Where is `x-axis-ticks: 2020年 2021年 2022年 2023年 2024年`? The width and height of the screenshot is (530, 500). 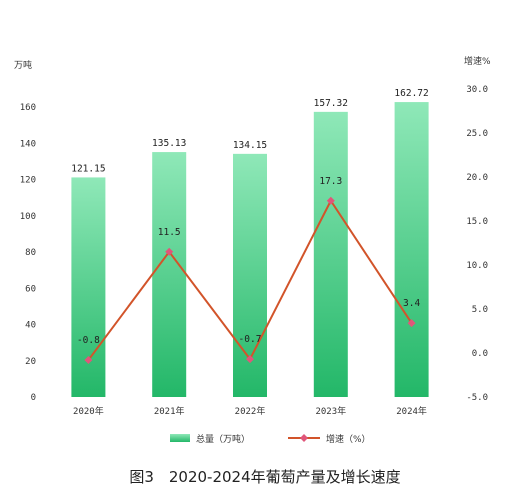
x-axis-ticks: 2020年 2021年 2022年 2023年 2024年 is located at coordinates (250, 411).